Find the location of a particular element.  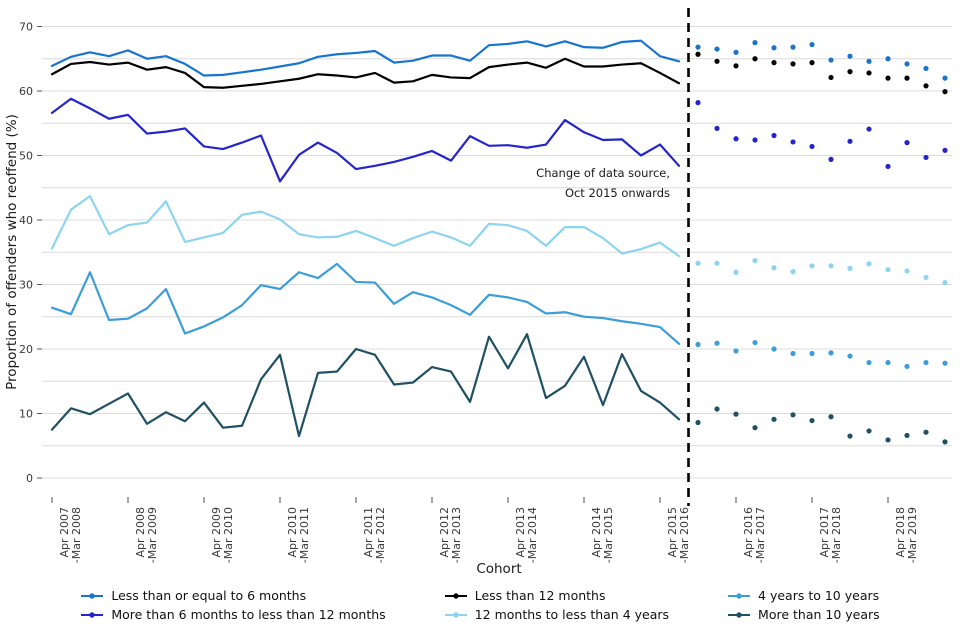

x-tick-label: Apr 2011 is located at coordinates (368, 532).